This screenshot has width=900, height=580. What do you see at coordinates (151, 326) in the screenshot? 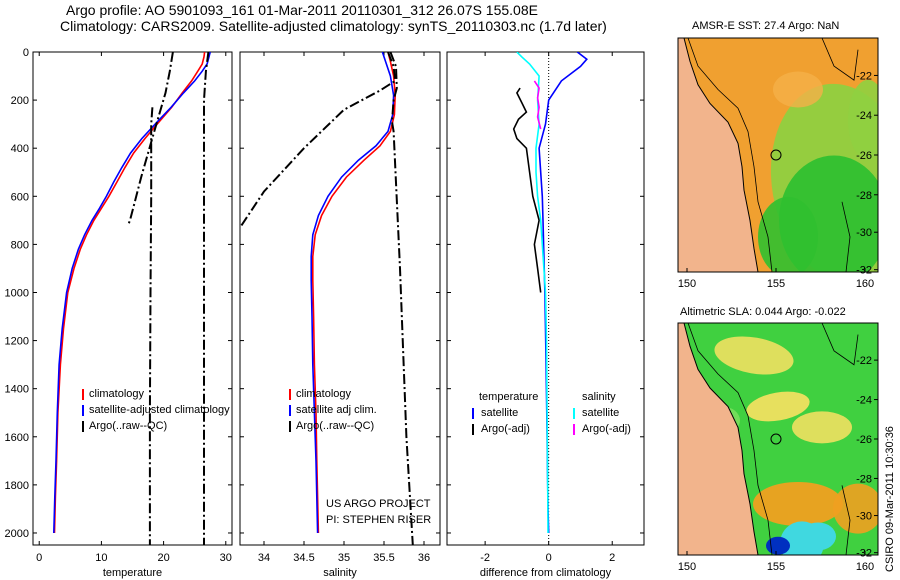
I see `temperature-series-argo-qc` at bounding box center [151, 326].